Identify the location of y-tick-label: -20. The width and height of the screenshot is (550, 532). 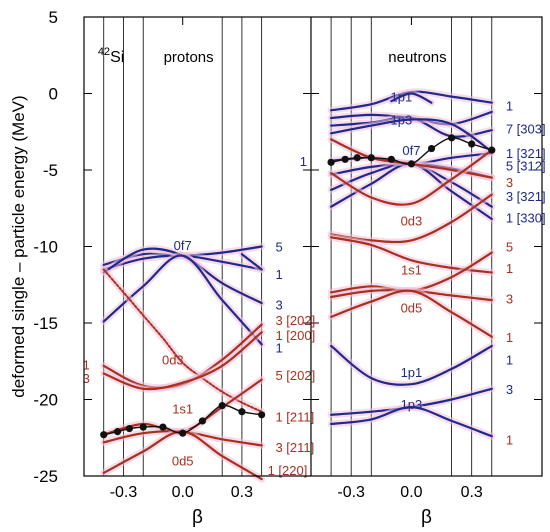
(45, 400).